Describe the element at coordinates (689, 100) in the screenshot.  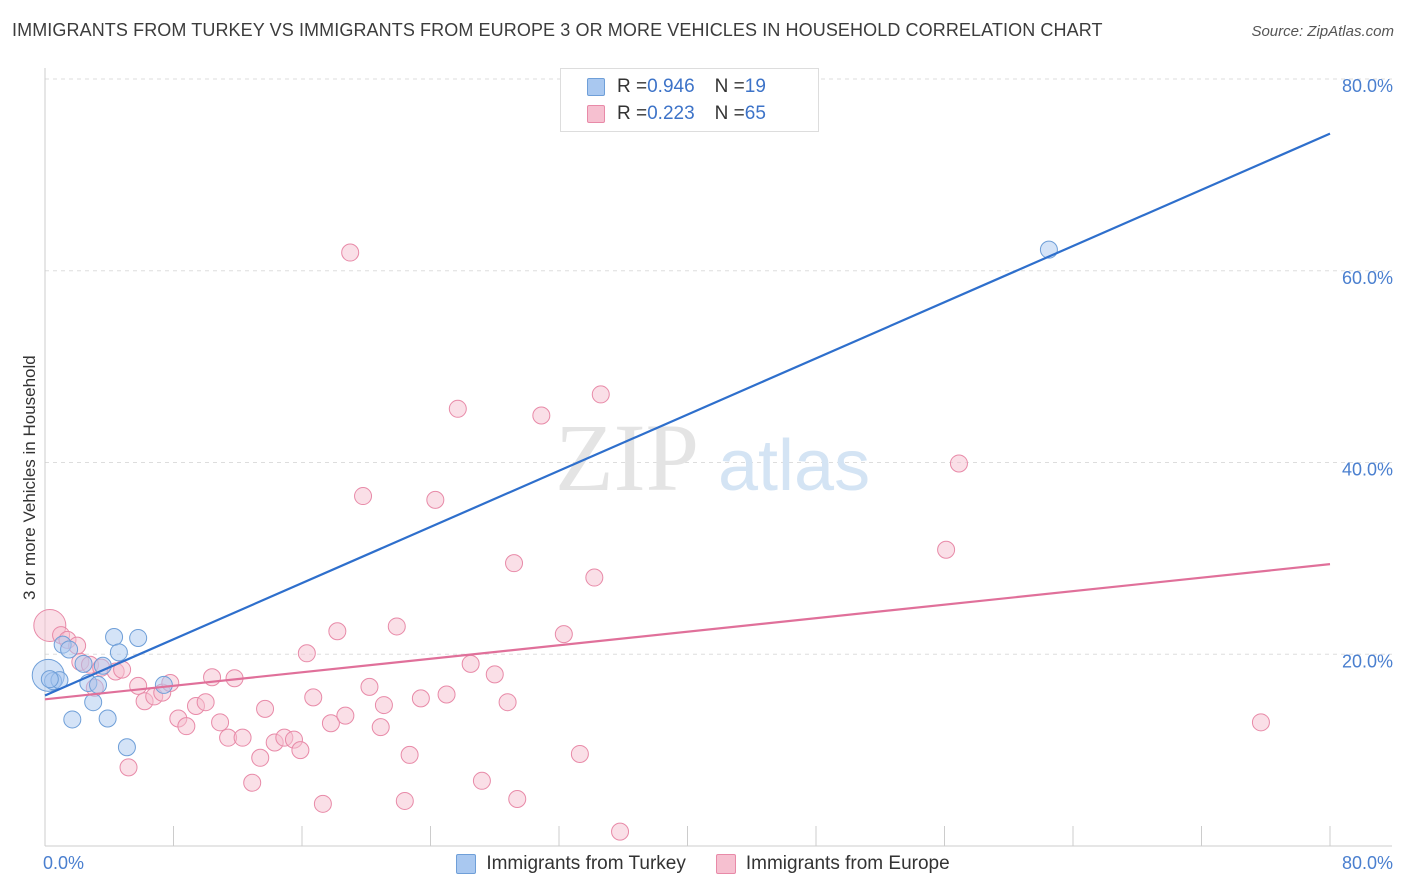
I see `correlation-legend: R = 0.946 N = 19 R = 0.223 N = 65` at that location.